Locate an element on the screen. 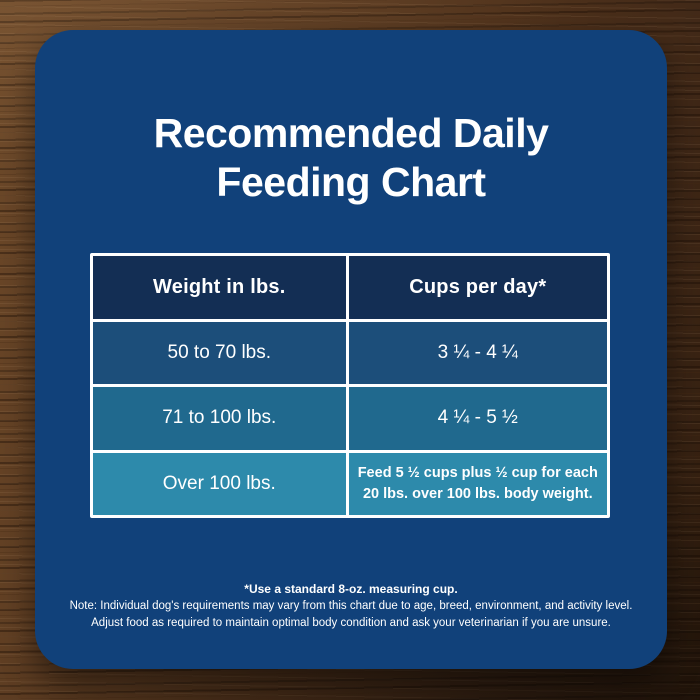 This screenshot has width=700, height=700. page-title: Recommended Daily Feeding Chart is located at coordinates (351, 158).